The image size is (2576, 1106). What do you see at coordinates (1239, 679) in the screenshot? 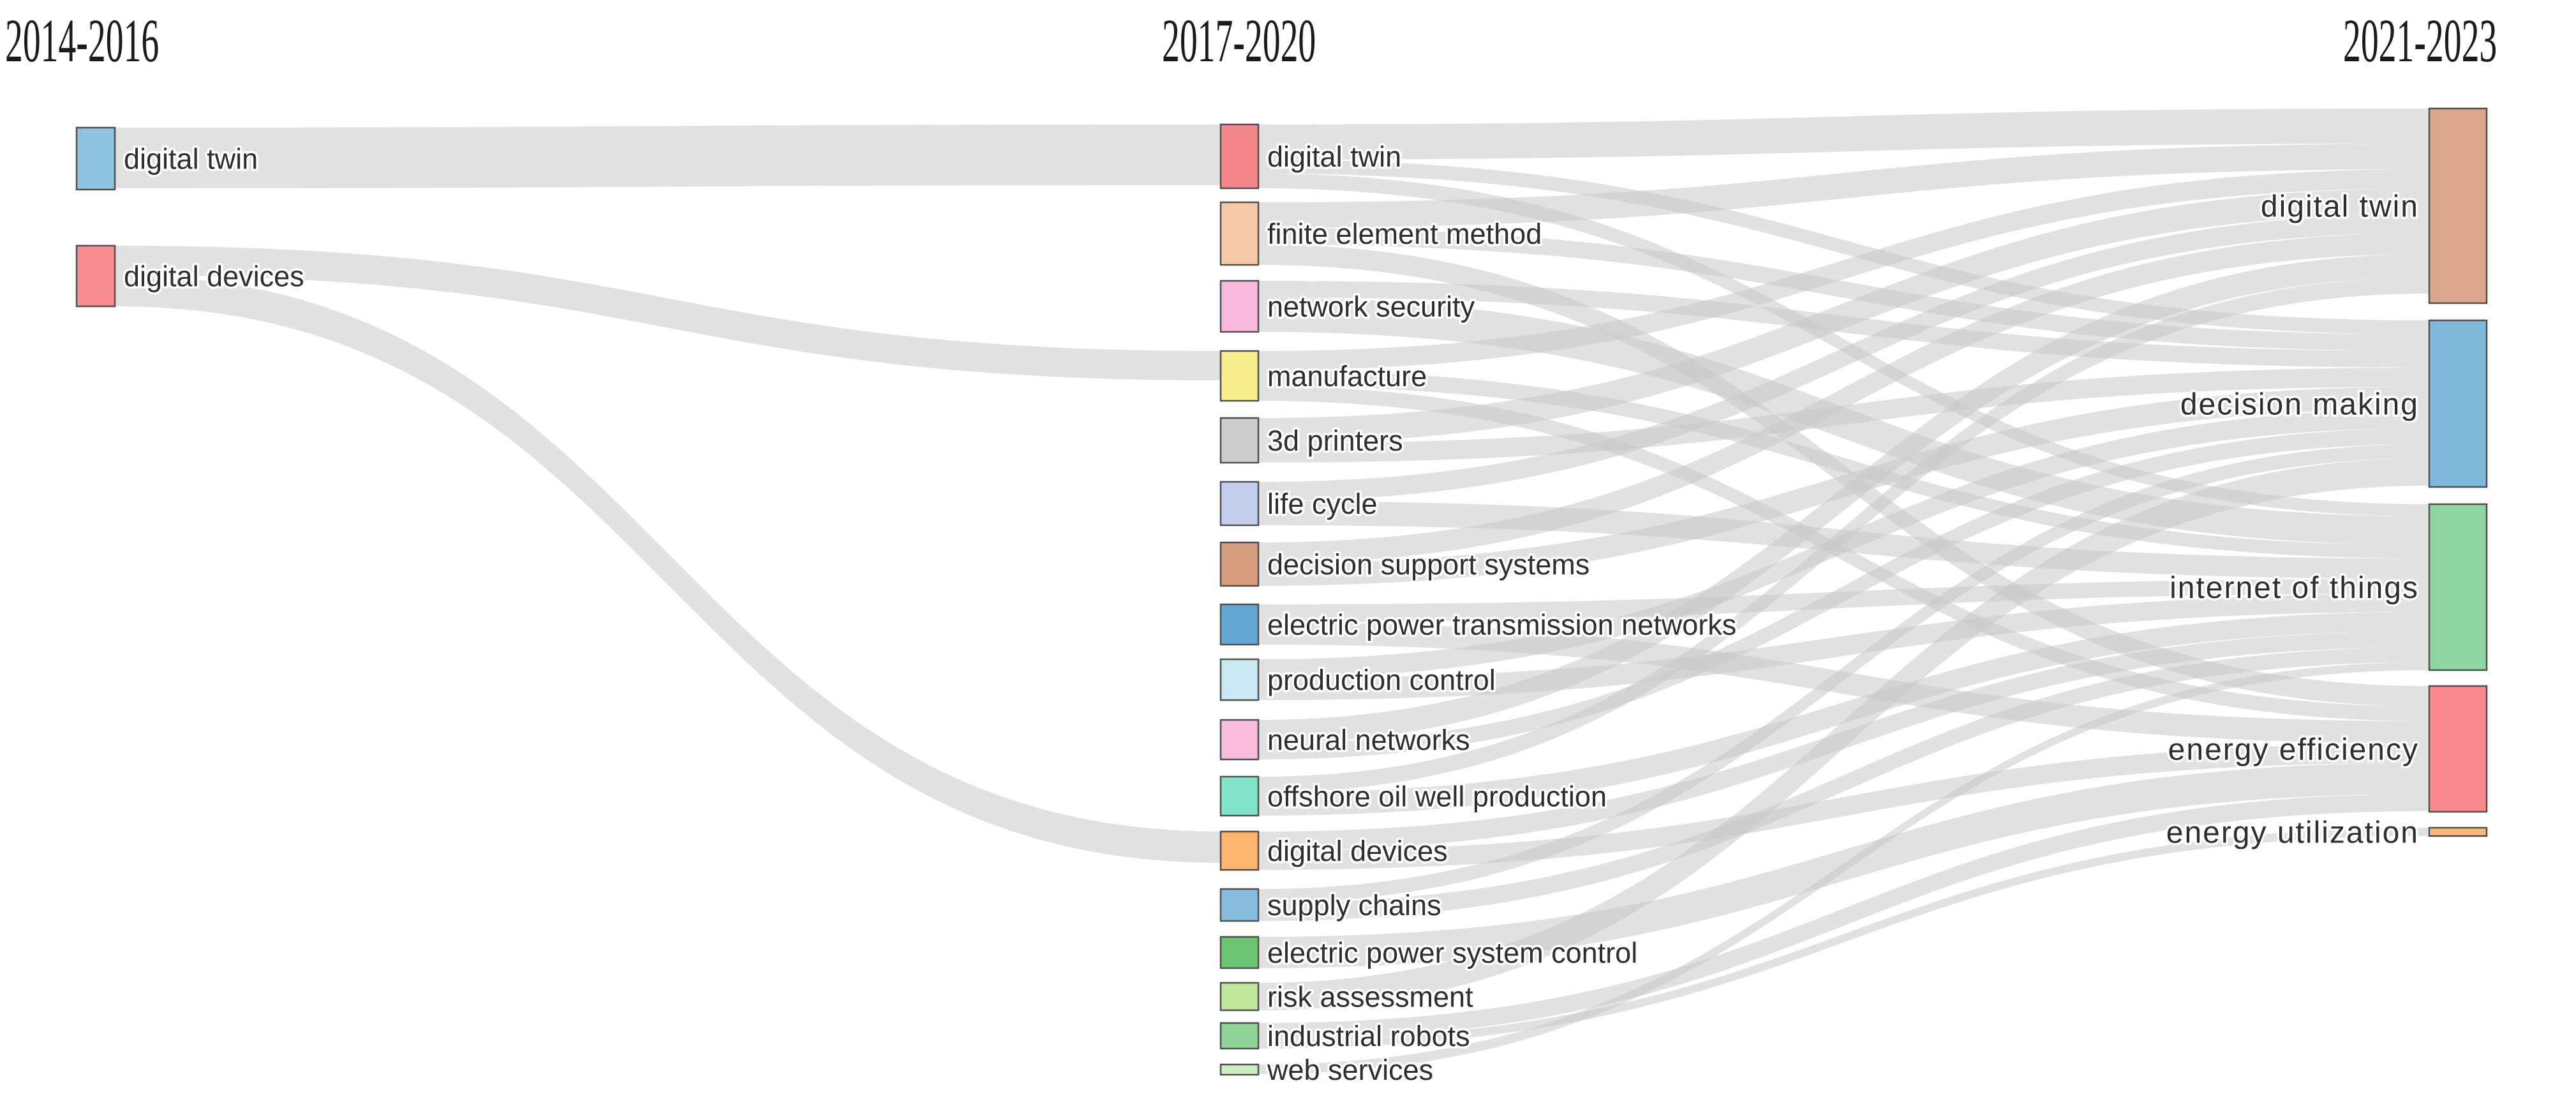
I see `node-2017-2020-production-control` at bounding box center [1239, 679].